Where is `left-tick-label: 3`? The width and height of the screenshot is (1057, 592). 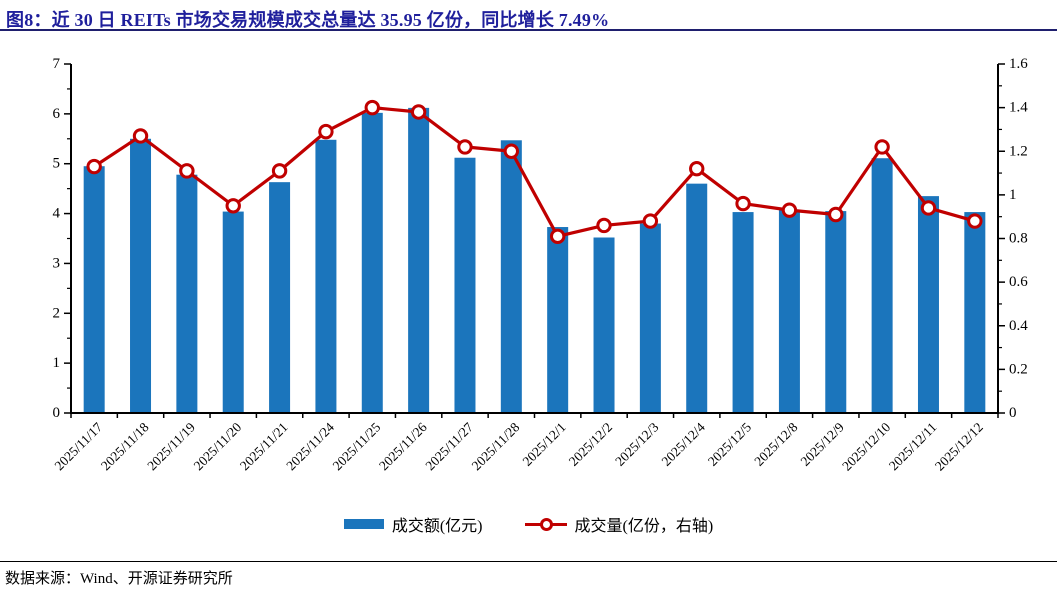 left-tick-label: 3 is located at coordinates (57, 263).